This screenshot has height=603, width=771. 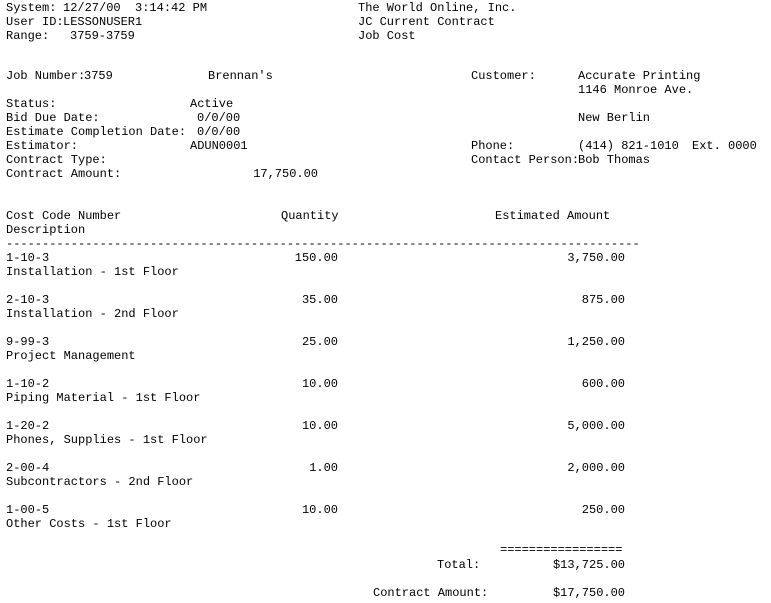 What do you see at coordinates (28, 510) in the screenshot?
I see `line-item-cost-code: 1-00-5` at bounding box center [28, 510].